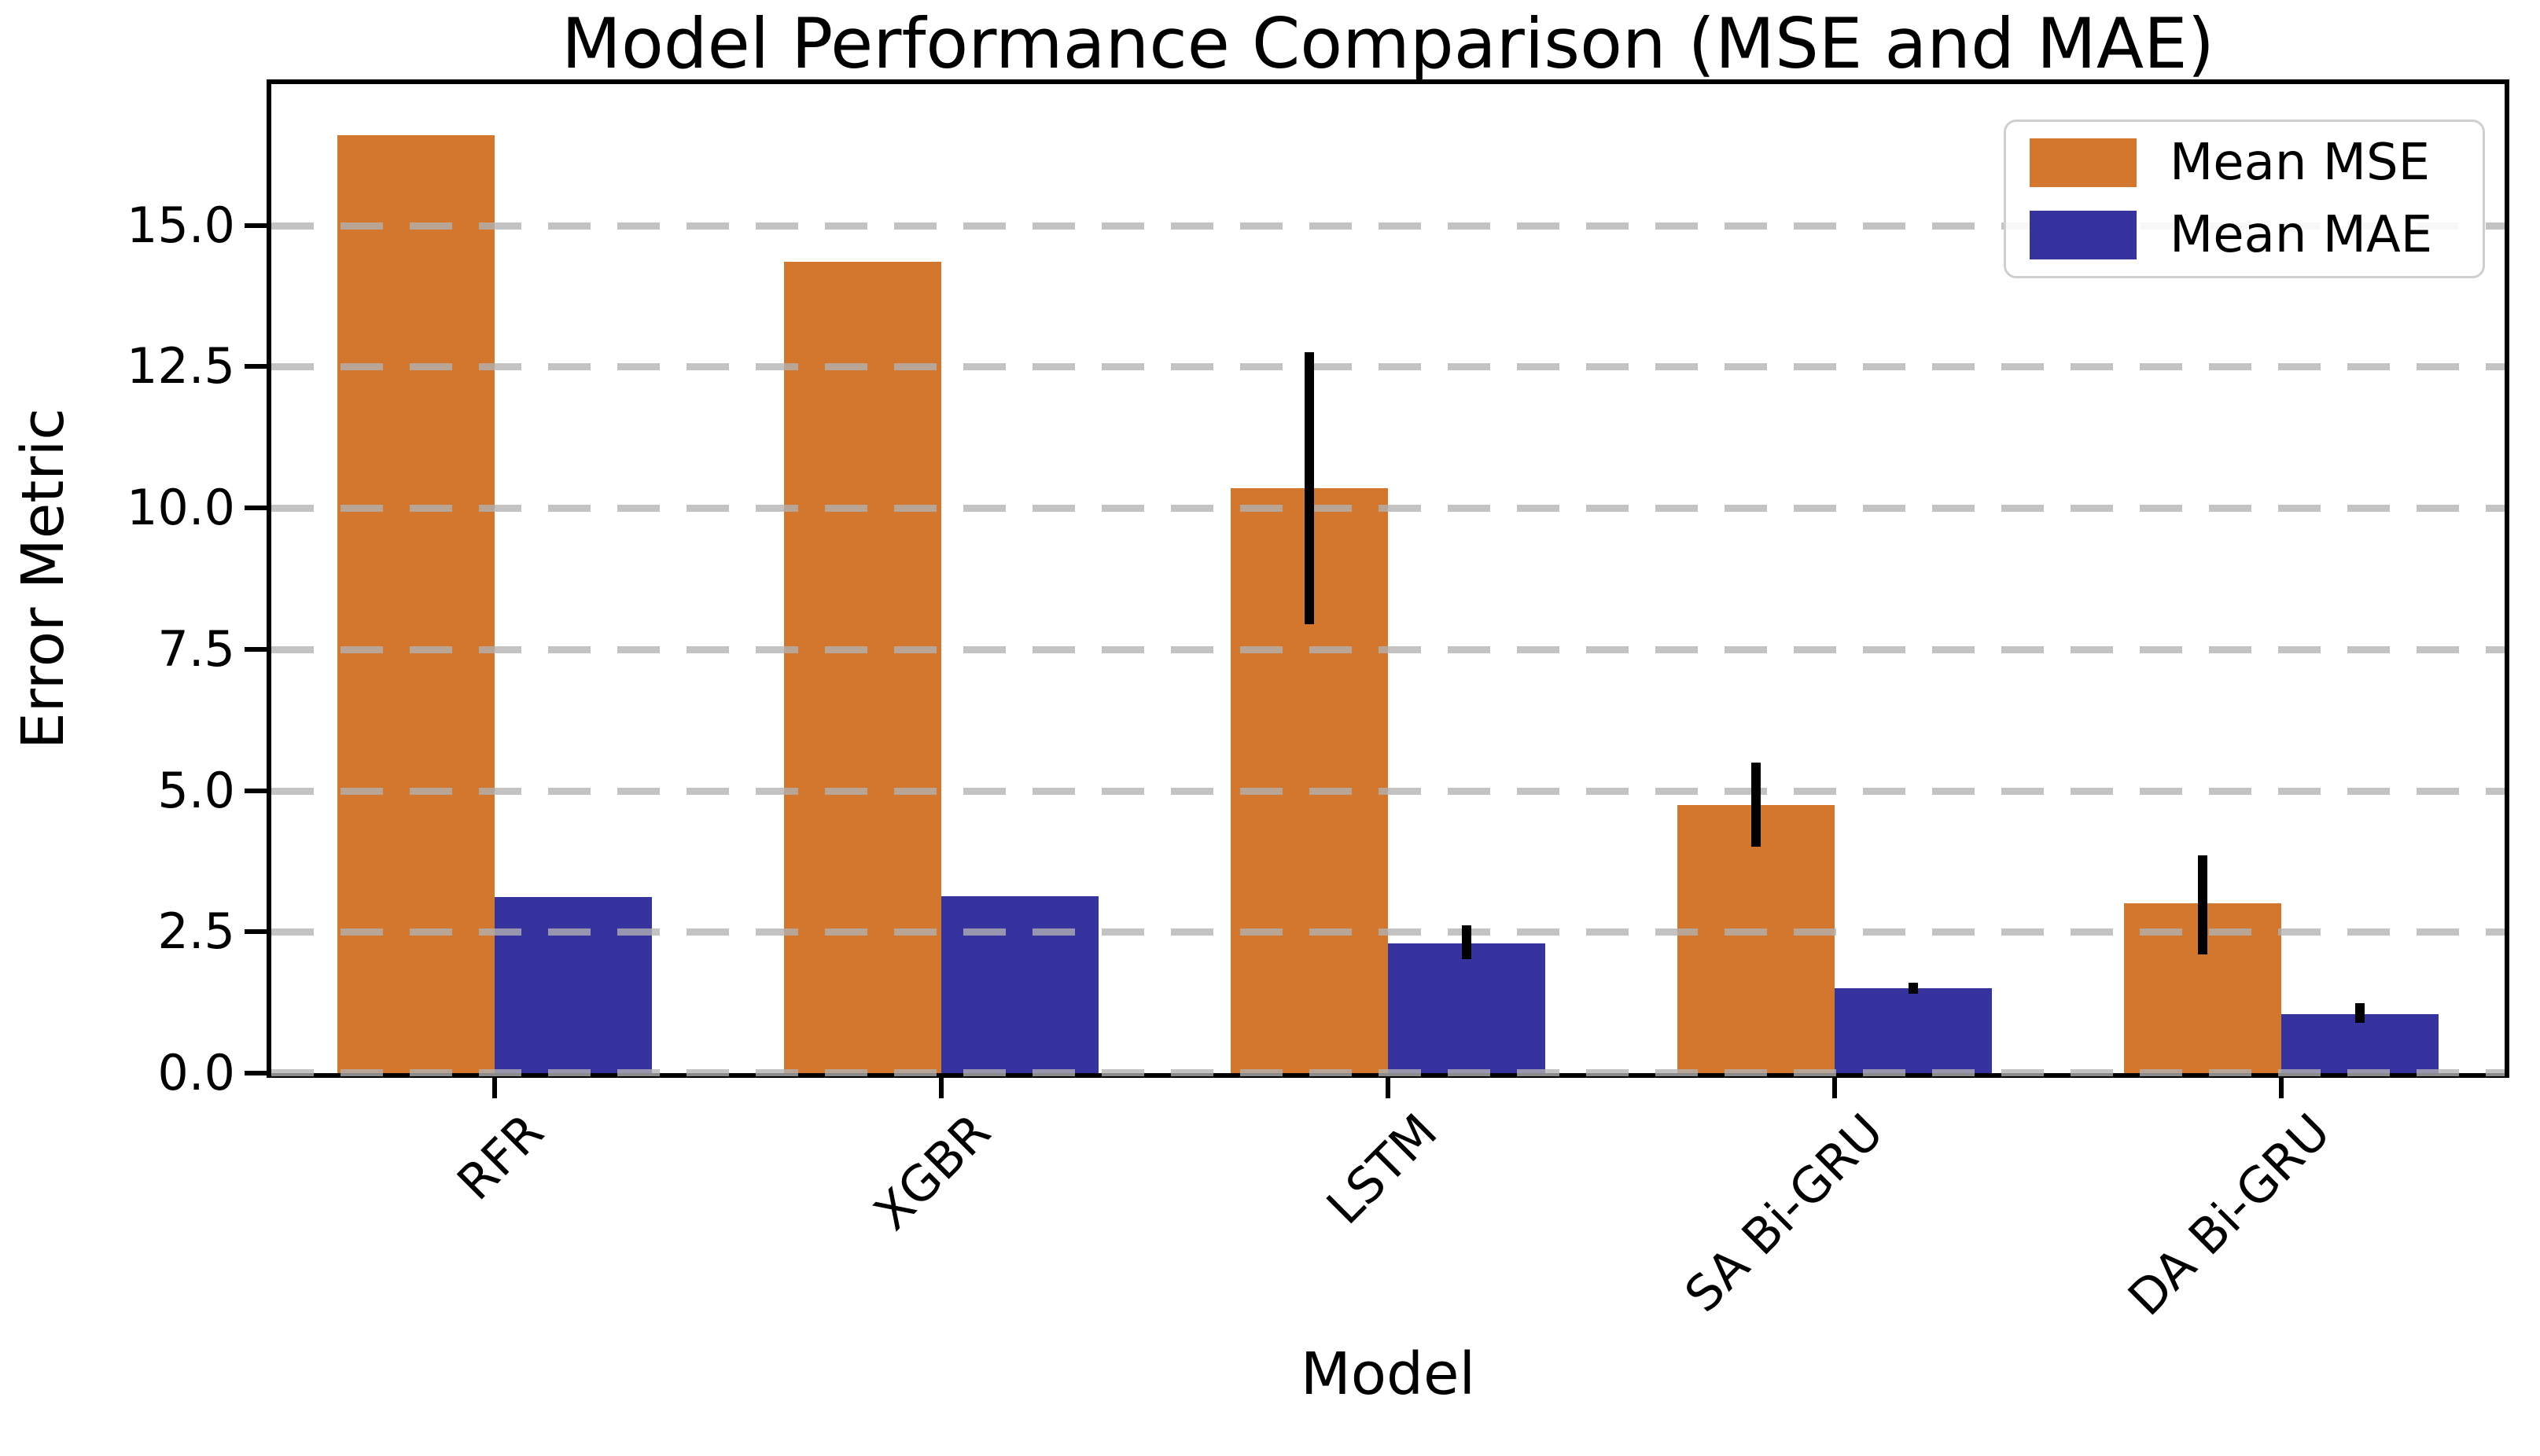 The image size is (2540, 1456). I want to click on error-bar-mean-mse-sa-bi-gru, so click(1756, 804).